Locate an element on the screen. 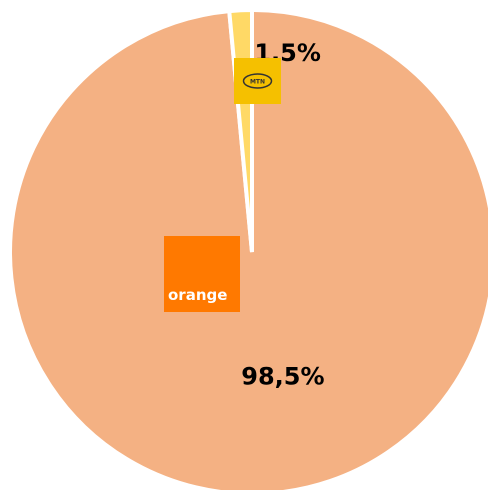  value-label: 98,5% is located at coordinates (282, 377).